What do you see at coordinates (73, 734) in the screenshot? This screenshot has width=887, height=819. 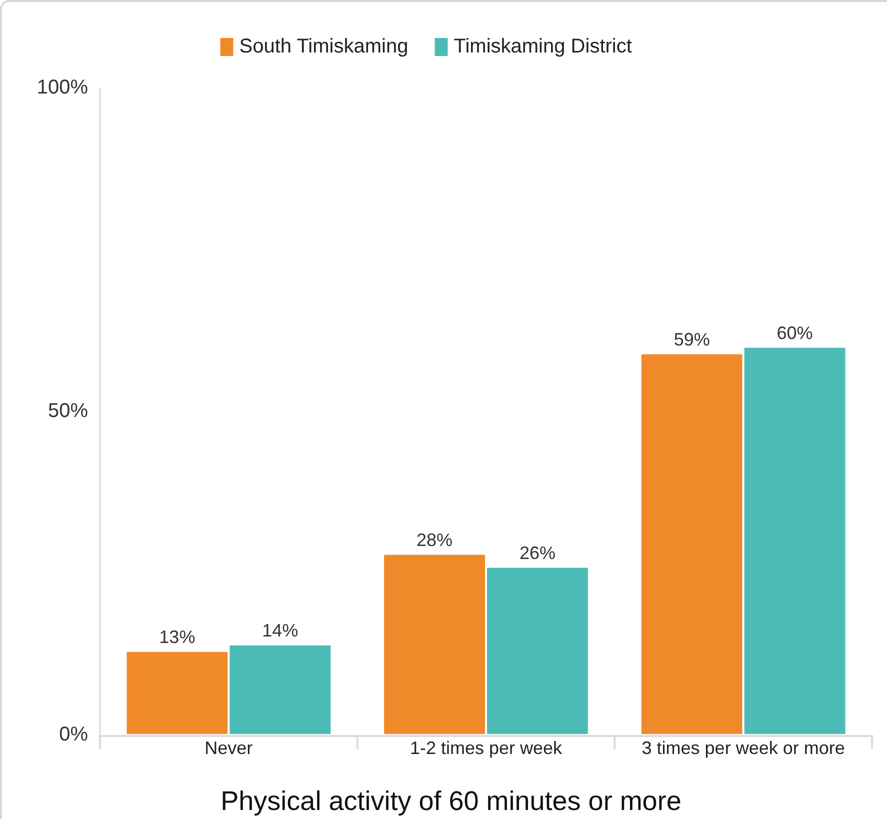 I see `y-tick-label: 0%` at bounding box center [73, 734].